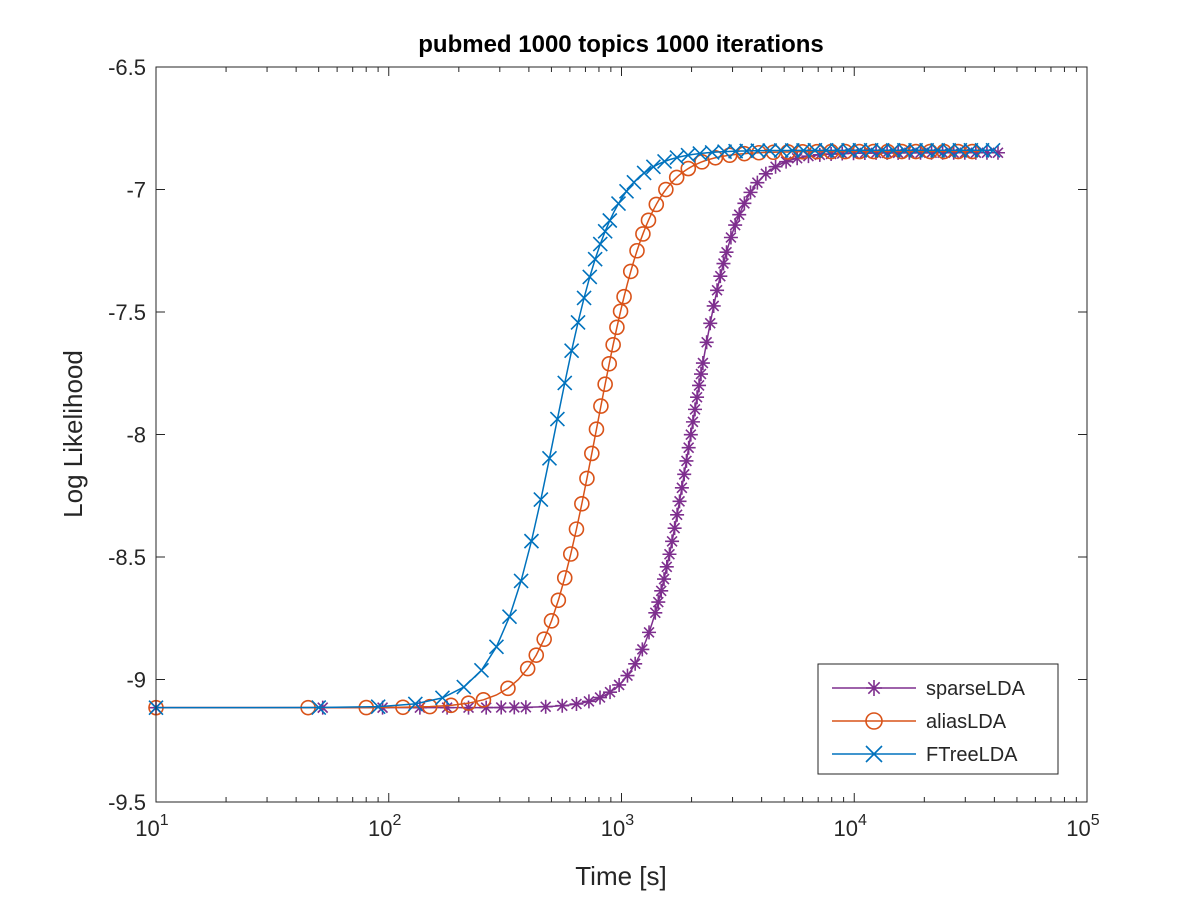 This screenshot has height=905, width=1200. What do you see at coordinates (136, 435) in the screenshot?
I see `y-tick-label: -8` at bounding box center [136, 435].